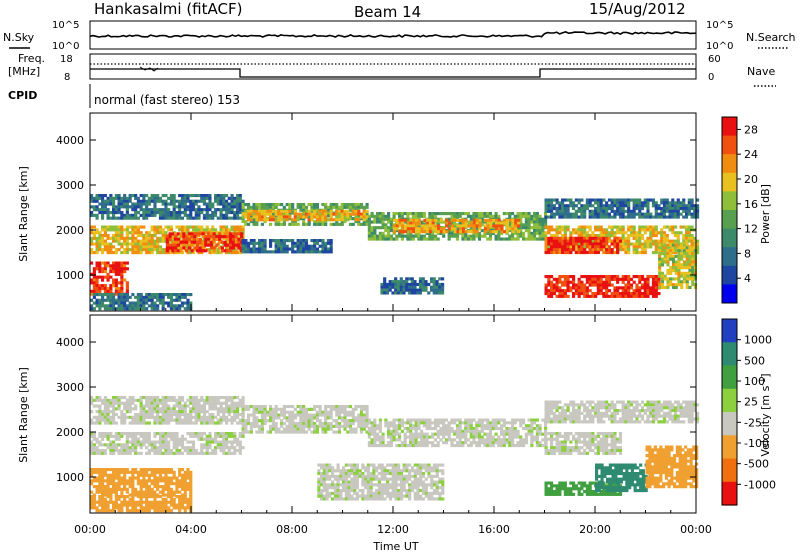  What do you see at coordinates (22, 95) in the screenshot?
I see `cpid-label: CPID` at bounding box center [22, 95].